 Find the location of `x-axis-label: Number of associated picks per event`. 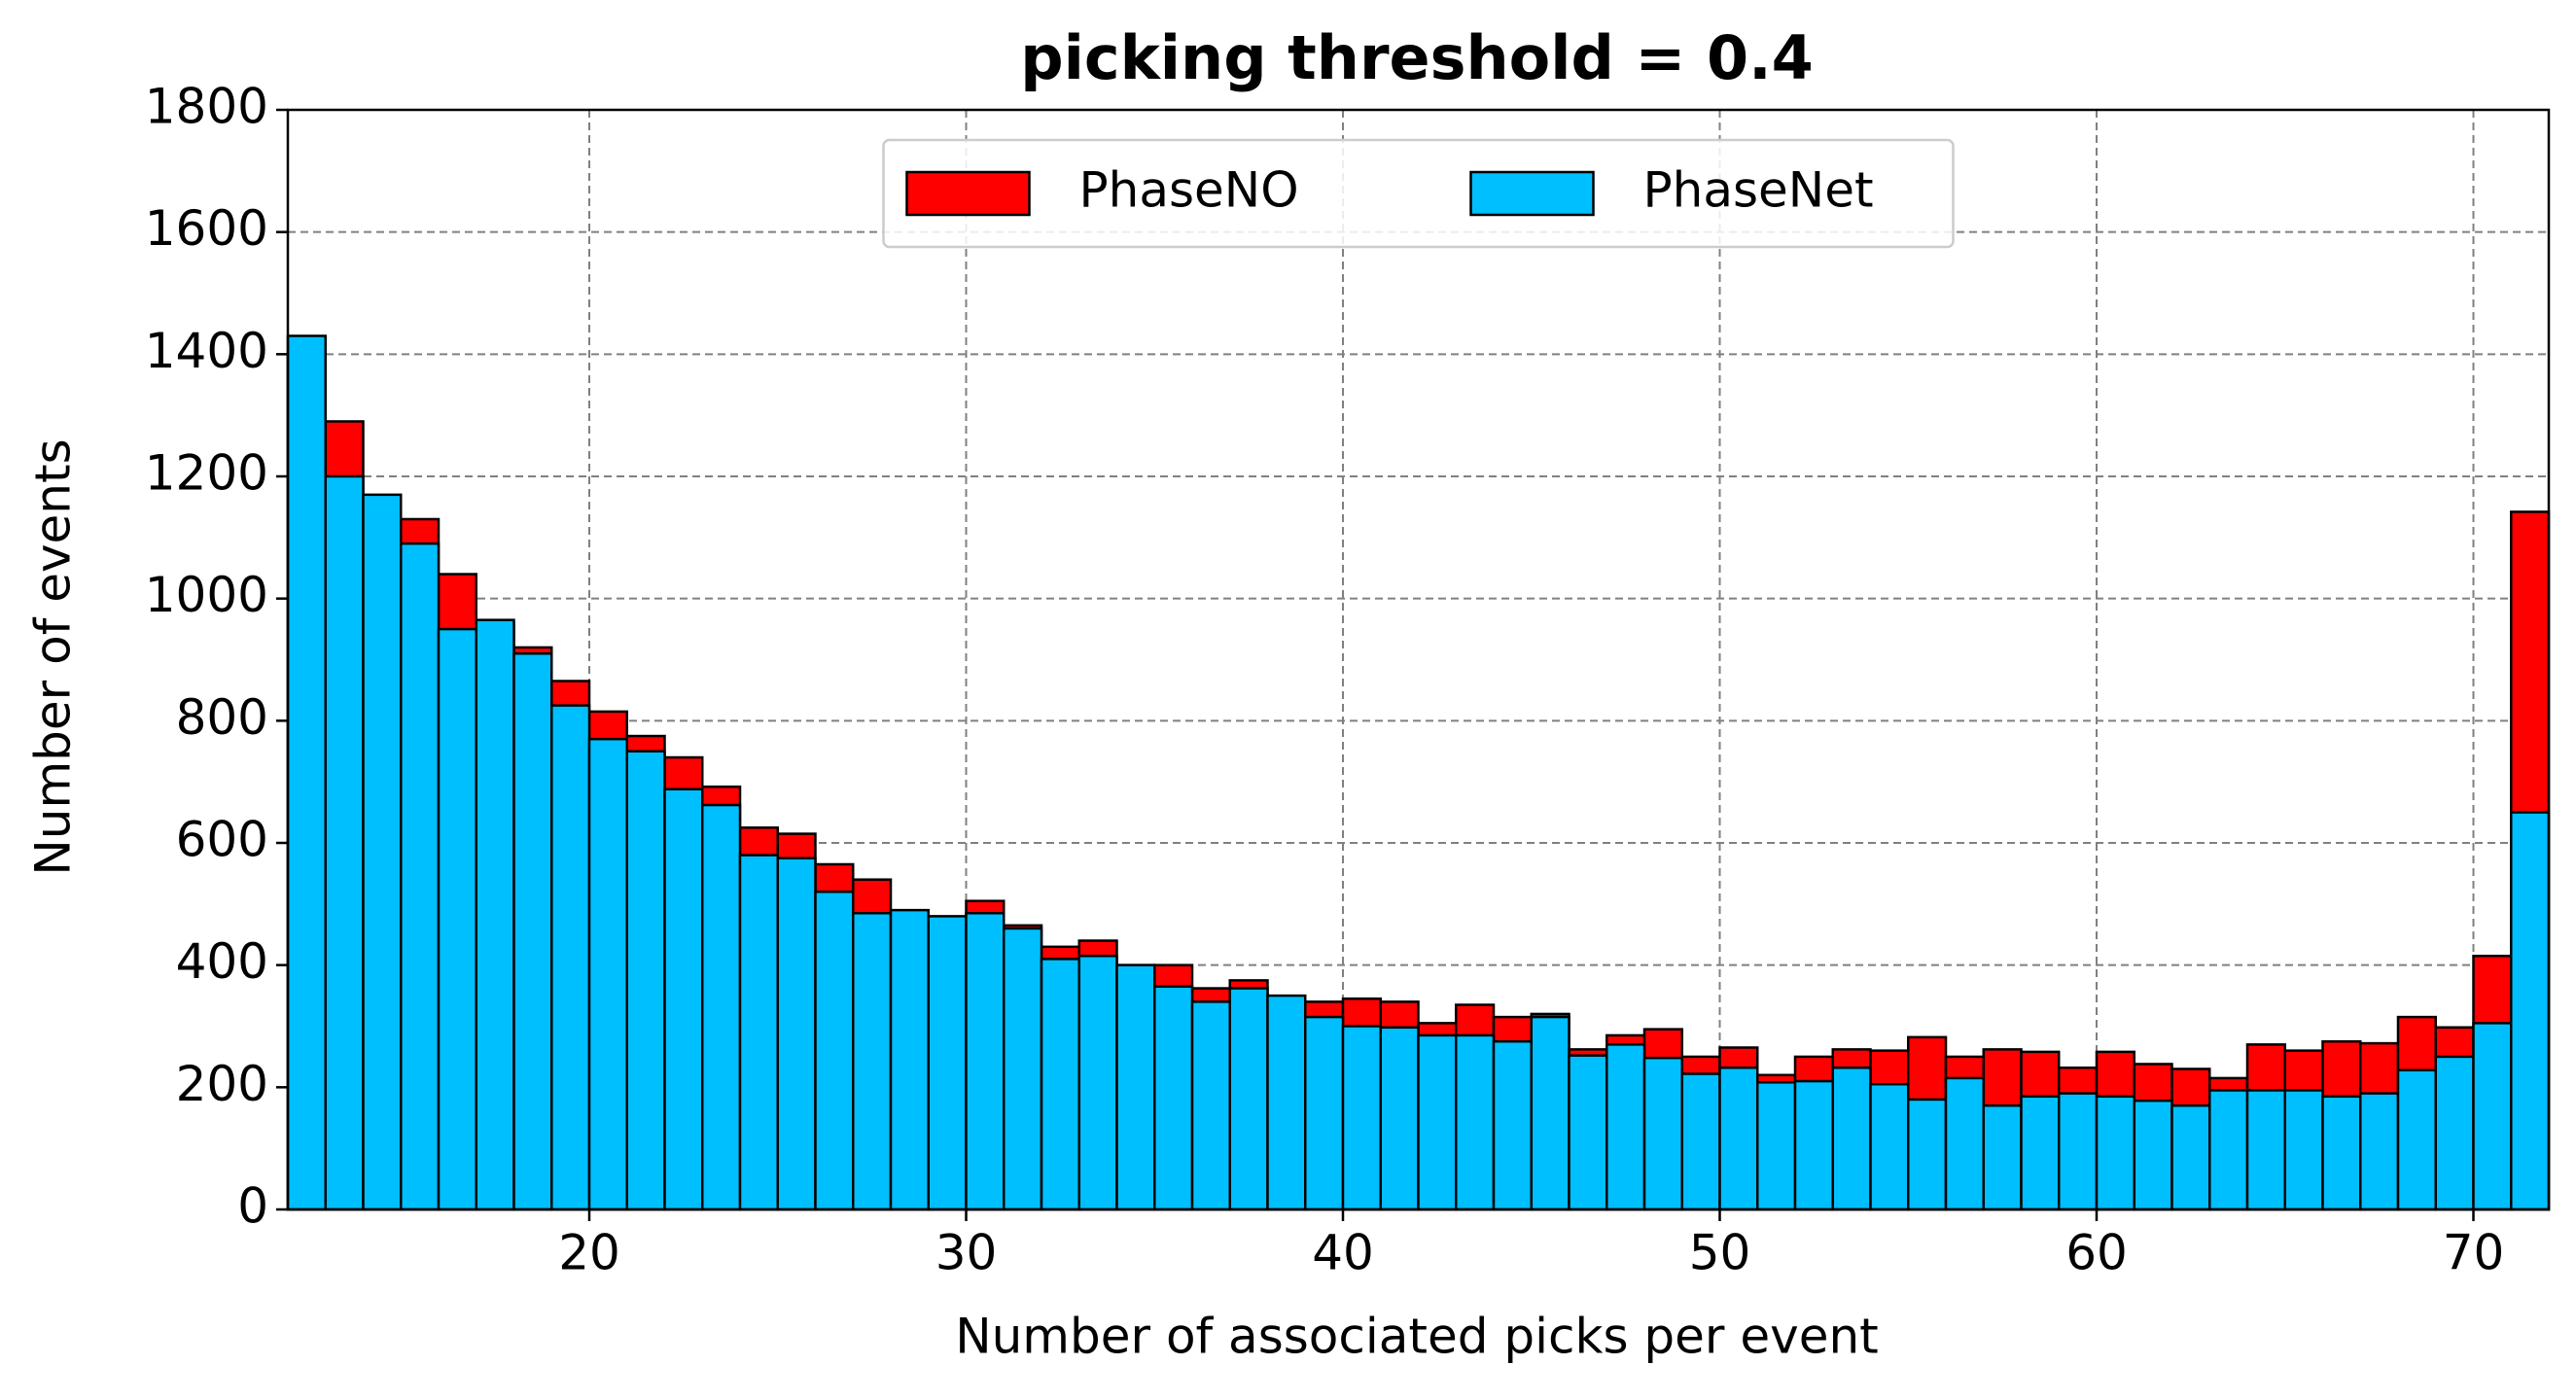

x-axis-label: Number of associated picks per event is located at coordinates (1417, 1337).